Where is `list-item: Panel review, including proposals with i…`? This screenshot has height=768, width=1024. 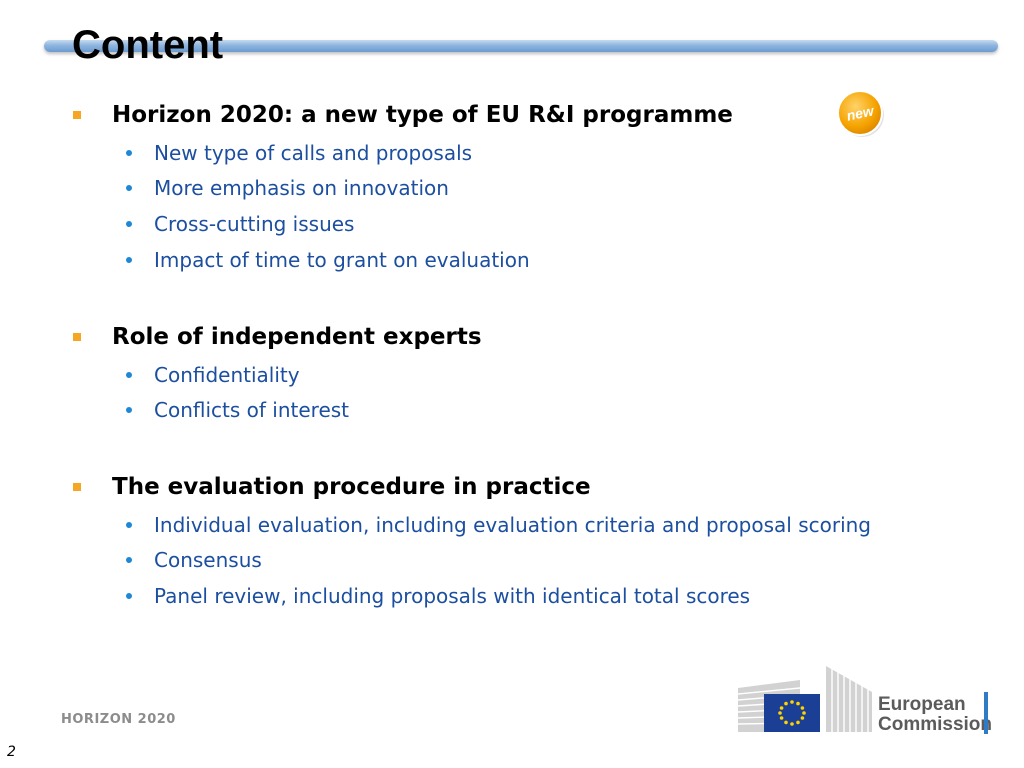
list-item: Panel review, including proposals with i… is located at coordinates (512, 596).